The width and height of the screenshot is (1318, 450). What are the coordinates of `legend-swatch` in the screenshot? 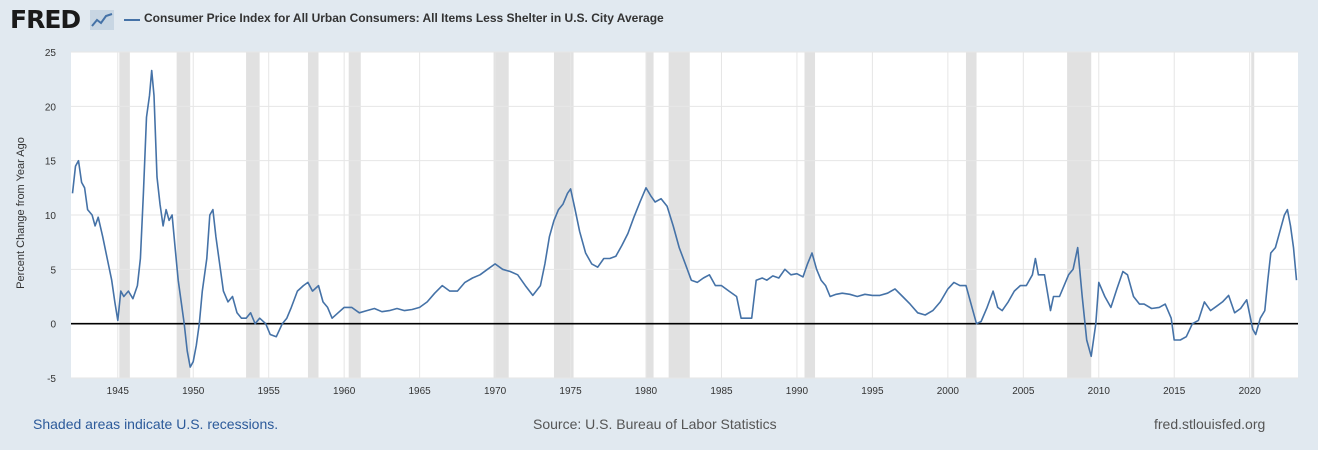 It's located at (132, 20).